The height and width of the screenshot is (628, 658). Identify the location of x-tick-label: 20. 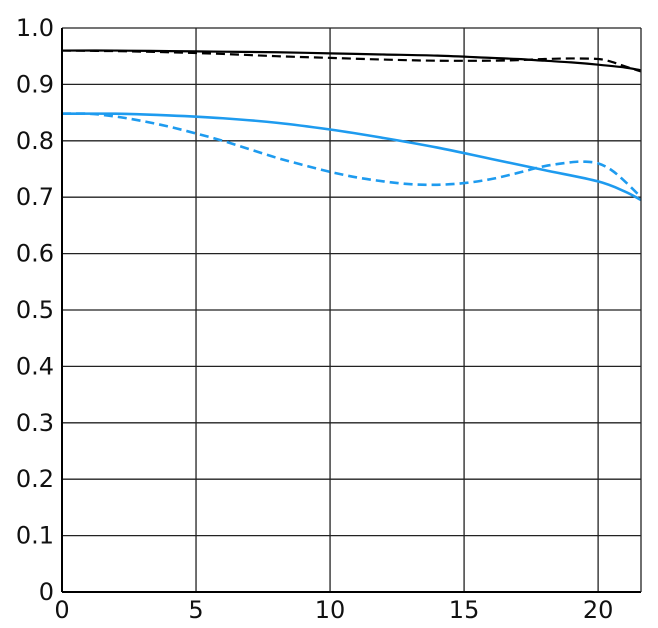
(598, 610).